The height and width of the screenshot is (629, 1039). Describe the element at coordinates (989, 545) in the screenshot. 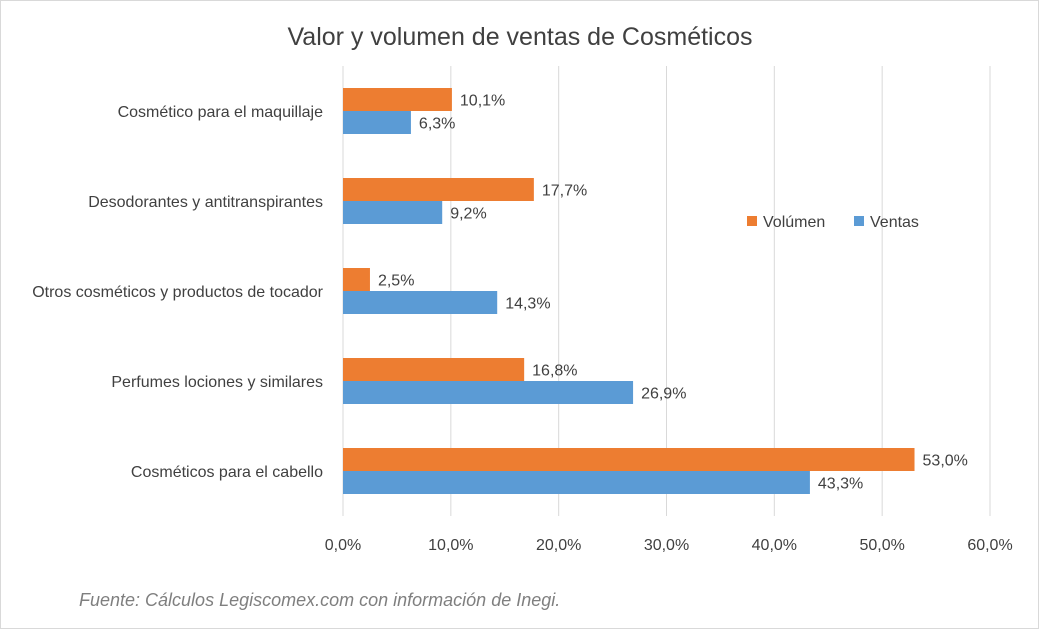

I see `x-tick-label: 60,0%` at that location.